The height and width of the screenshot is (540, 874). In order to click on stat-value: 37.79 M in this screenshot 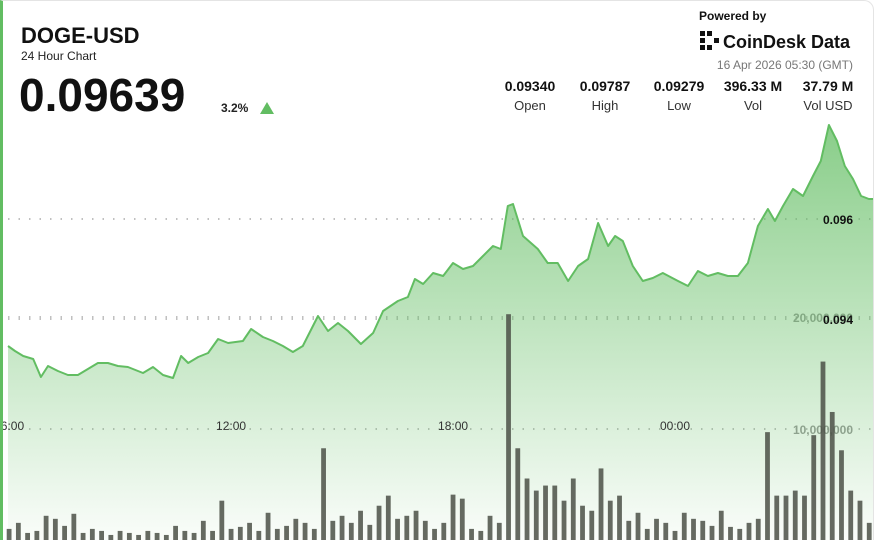, I will do `click(828, 86)`.